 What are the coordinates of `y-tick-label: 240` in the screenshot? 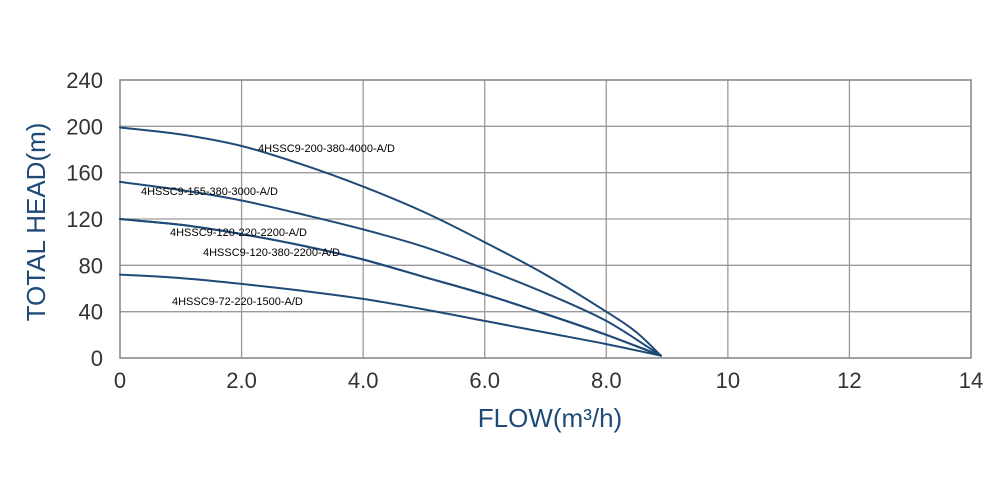 It's located at (84, 80).